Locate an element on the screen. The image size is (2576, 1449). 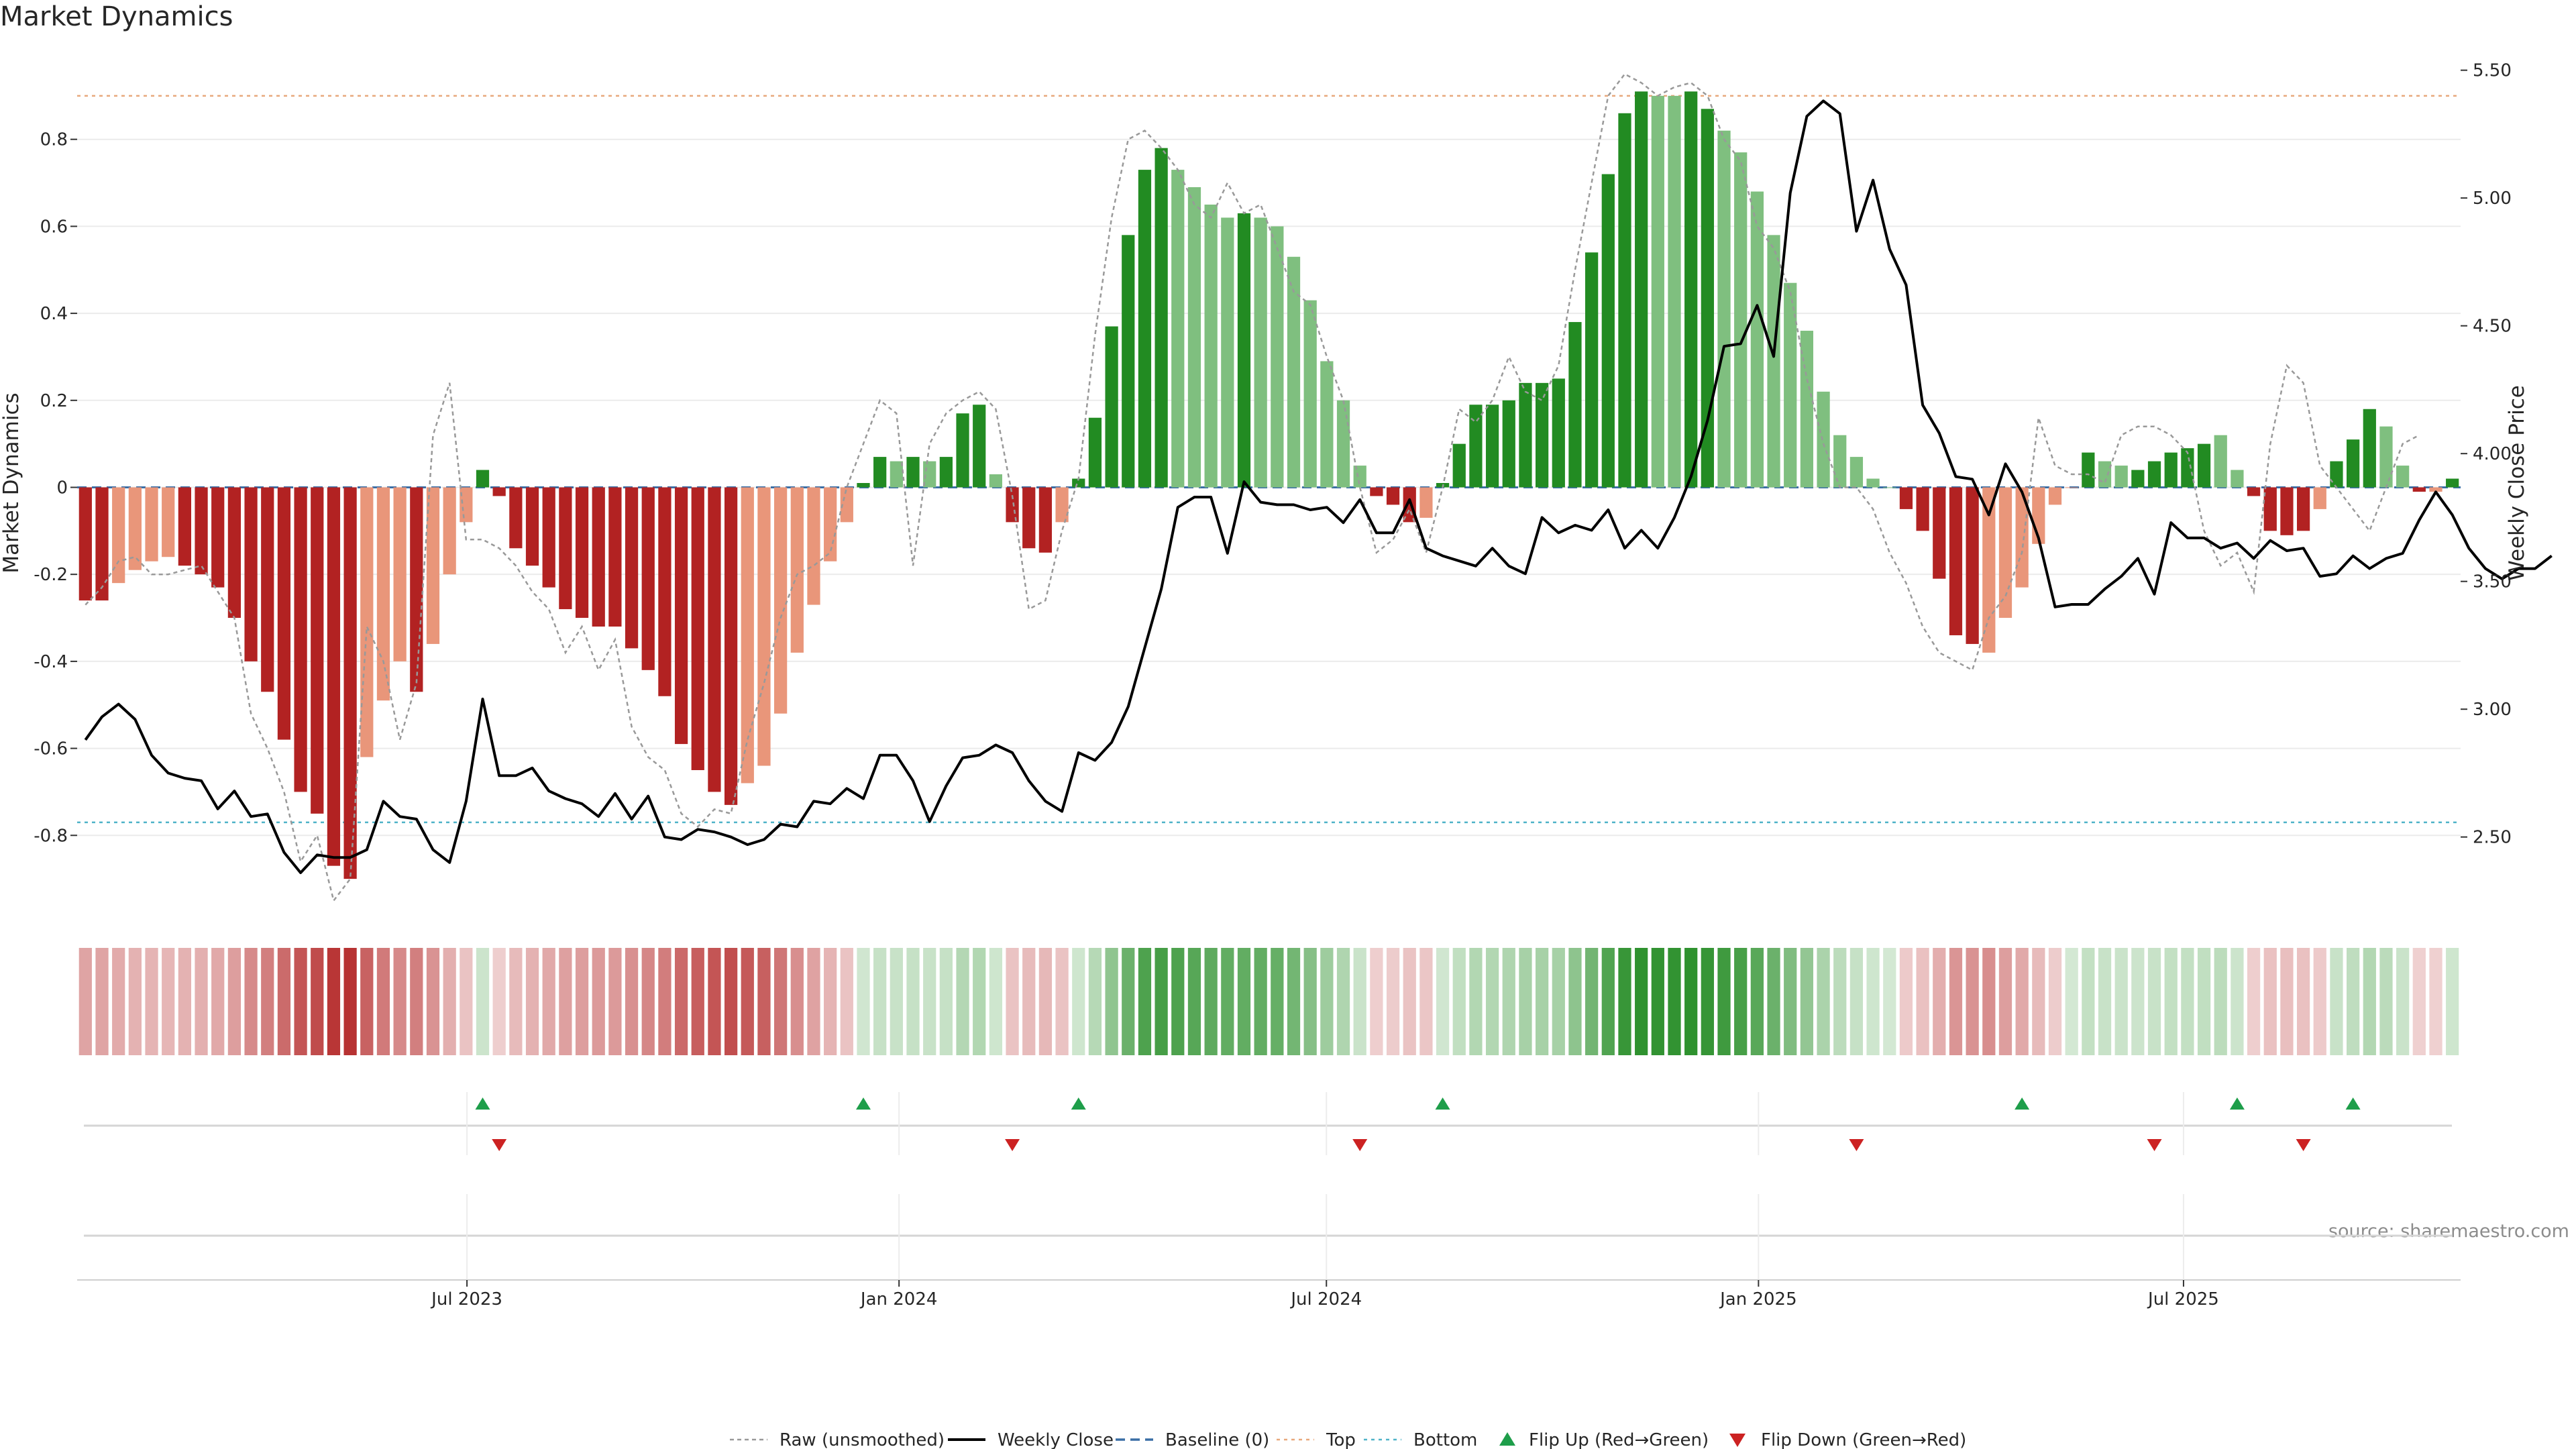
x-tick-label: Jul 2025 is located at coordinates (2183, 1299).